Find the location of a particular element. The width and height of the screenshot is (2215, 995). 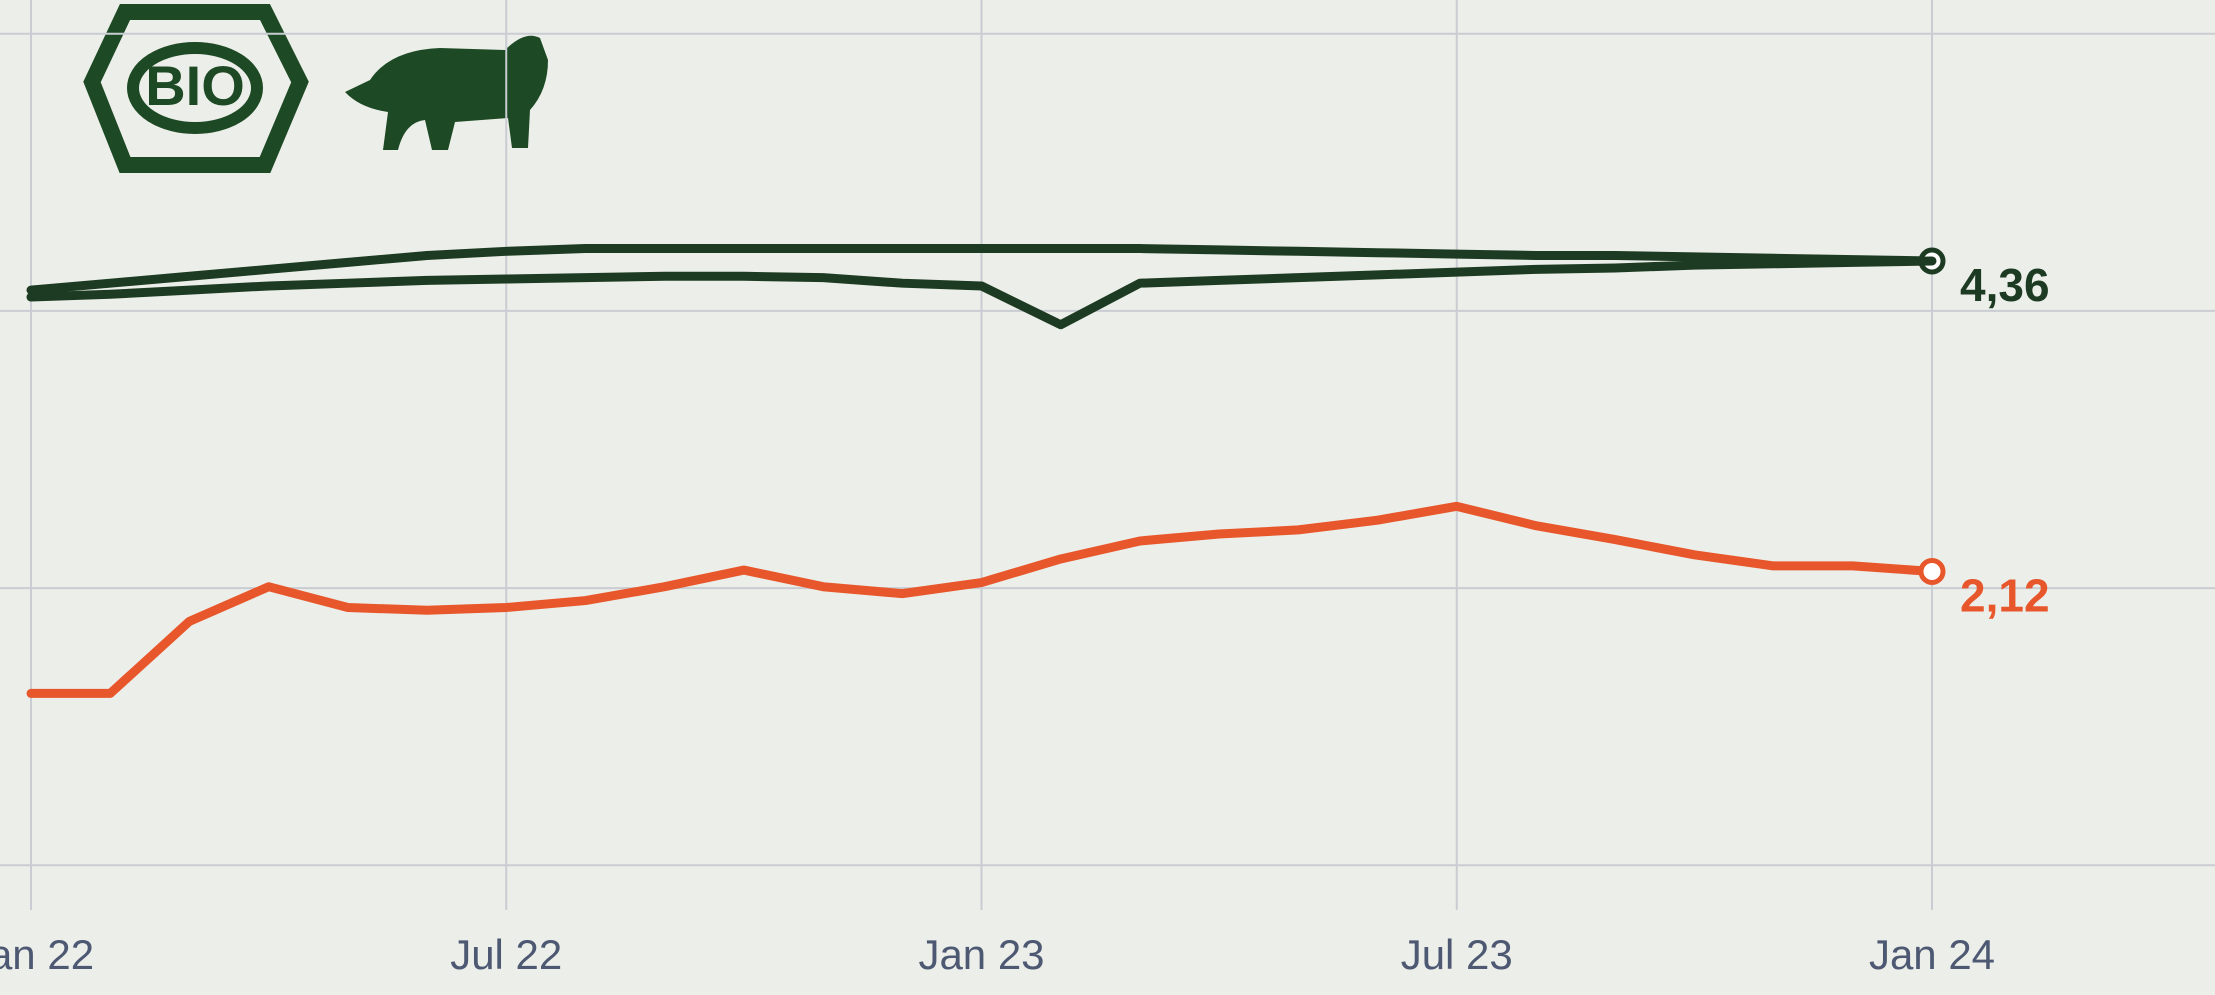

value-label: 2,12 is located at coordinates (2005, 596).